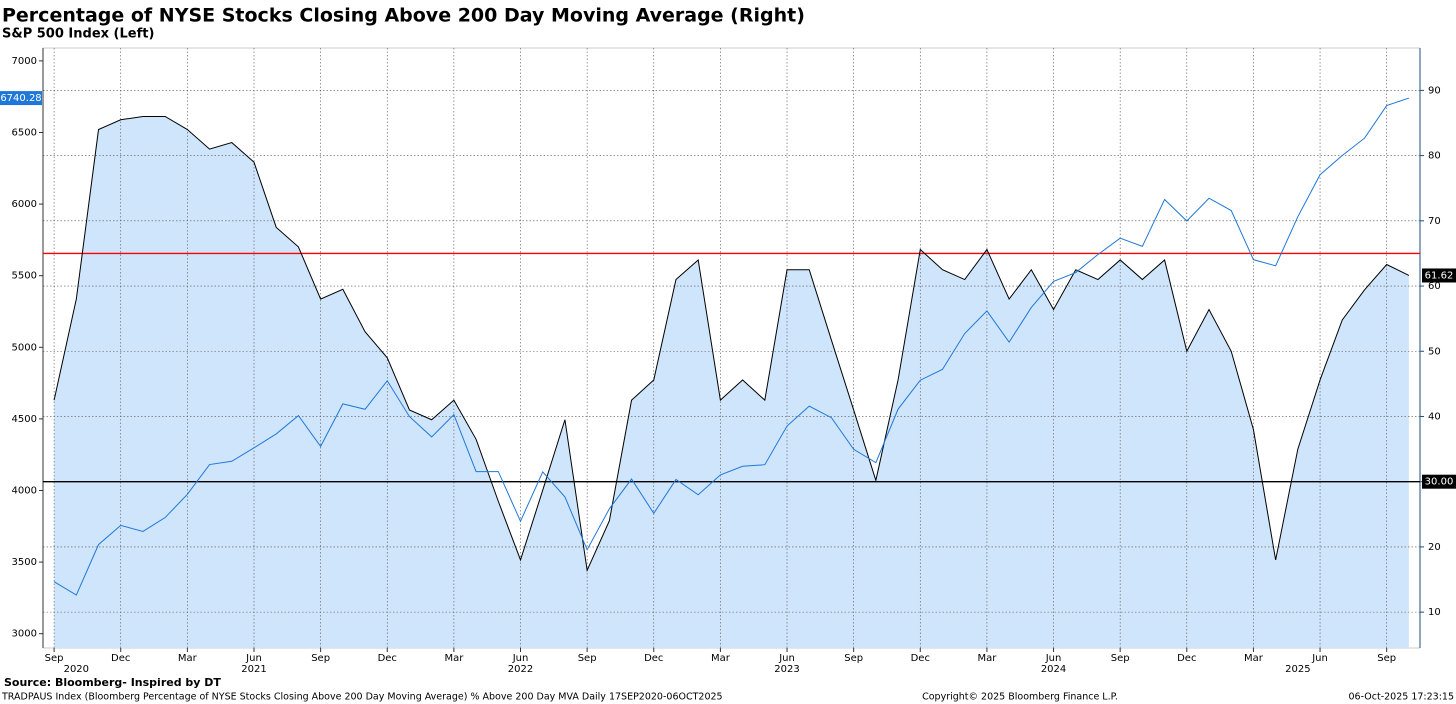 The height and width of the screenshot is (704, 1456). Describe the element at coordinates (24, 634) in the screenshot. I see `y-tick-label: 3000` at that location.